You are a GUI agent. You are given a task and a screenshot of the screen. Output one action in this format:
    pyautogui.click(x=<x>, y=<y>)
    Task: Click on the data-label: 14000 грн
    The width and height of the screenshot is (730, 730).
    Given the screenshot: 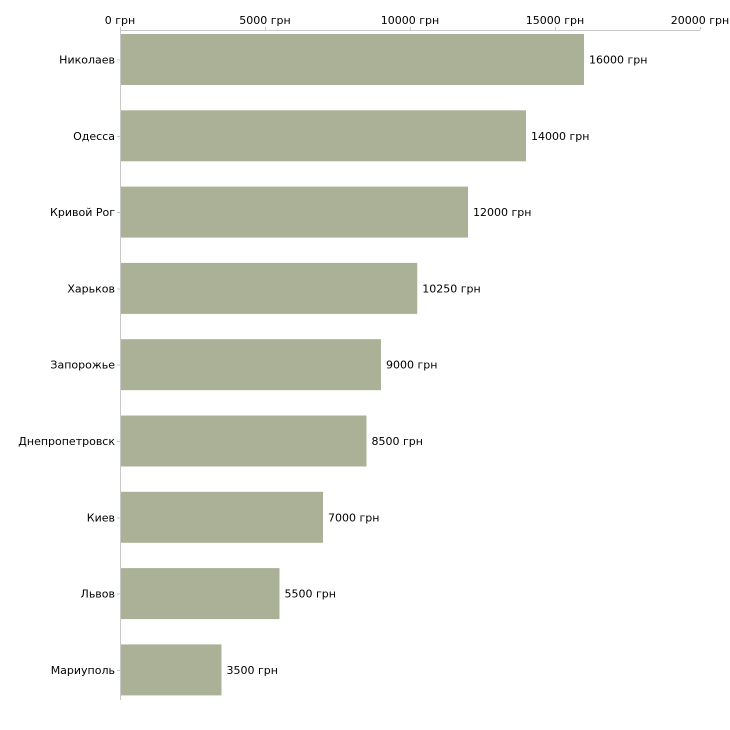 What is the action you would take?
    pyautogui.click(x=560, y=136)
    